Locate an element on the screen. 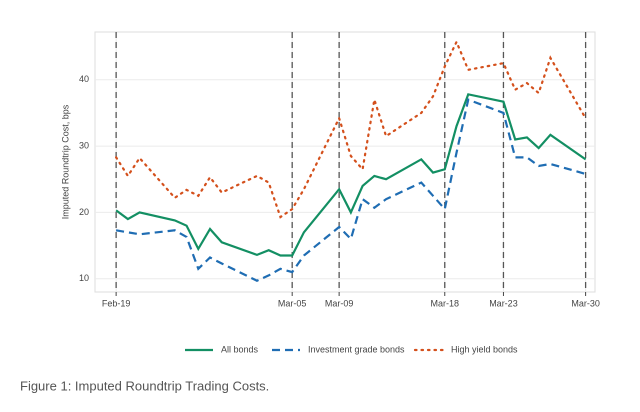  legend-label: High yield bonds is located at coordinates (484, 349).